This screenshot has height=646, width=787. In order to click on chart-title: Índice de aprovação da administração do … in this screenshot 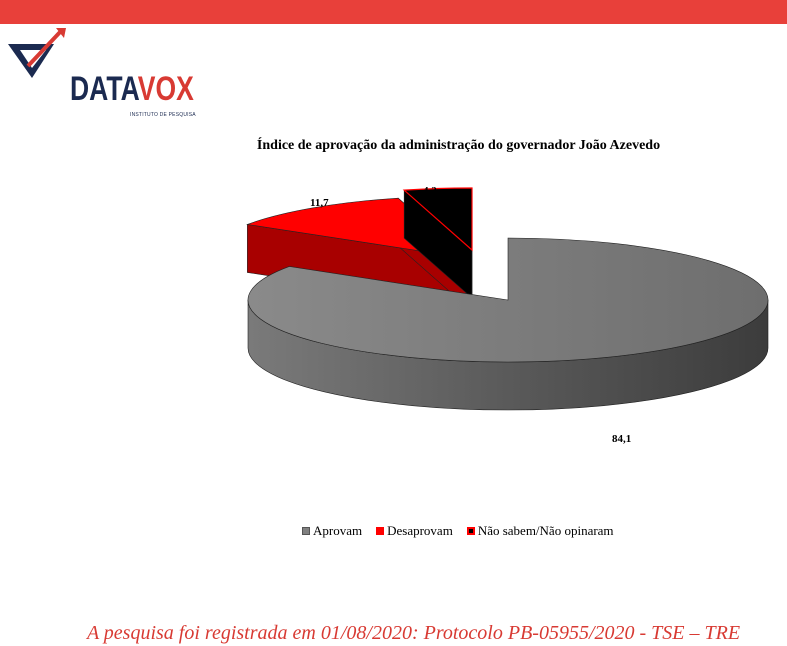, I will do `click(458, 145)`.